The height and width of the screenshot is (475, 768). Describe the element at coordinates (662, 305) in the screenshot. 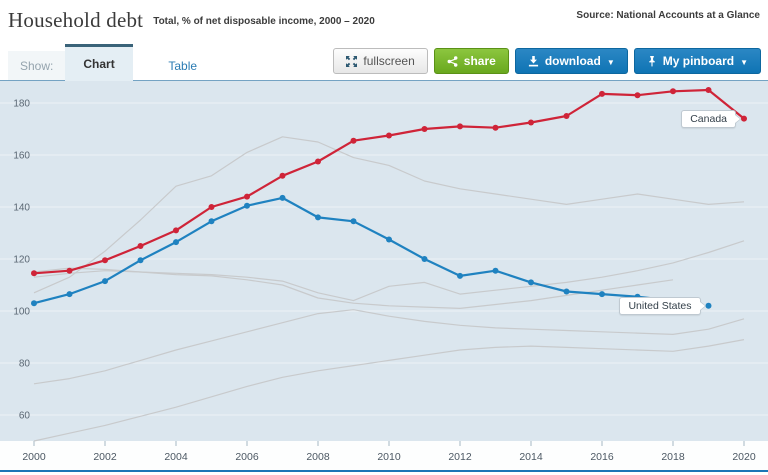

I see `series-label-united-states: United States` at that location.